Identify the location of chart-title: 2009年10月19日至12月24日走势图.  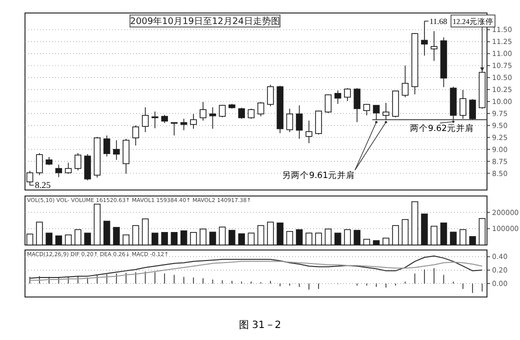
(205, 21).